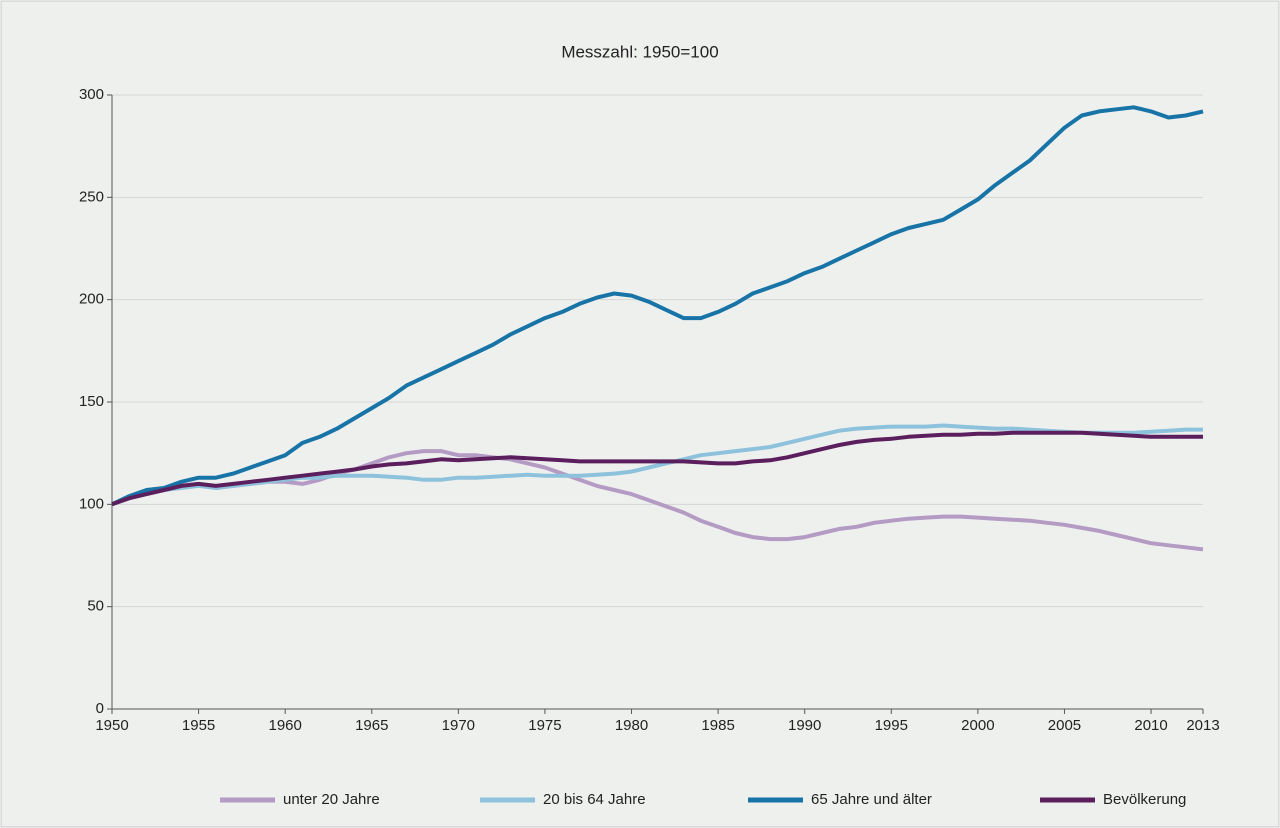 The height and width of the screenshot is (828, 1280). What do you see at coordinates (100, 708) in the screenshot?
I see `y-tick-label: 0` at bounding box center [100, 708].